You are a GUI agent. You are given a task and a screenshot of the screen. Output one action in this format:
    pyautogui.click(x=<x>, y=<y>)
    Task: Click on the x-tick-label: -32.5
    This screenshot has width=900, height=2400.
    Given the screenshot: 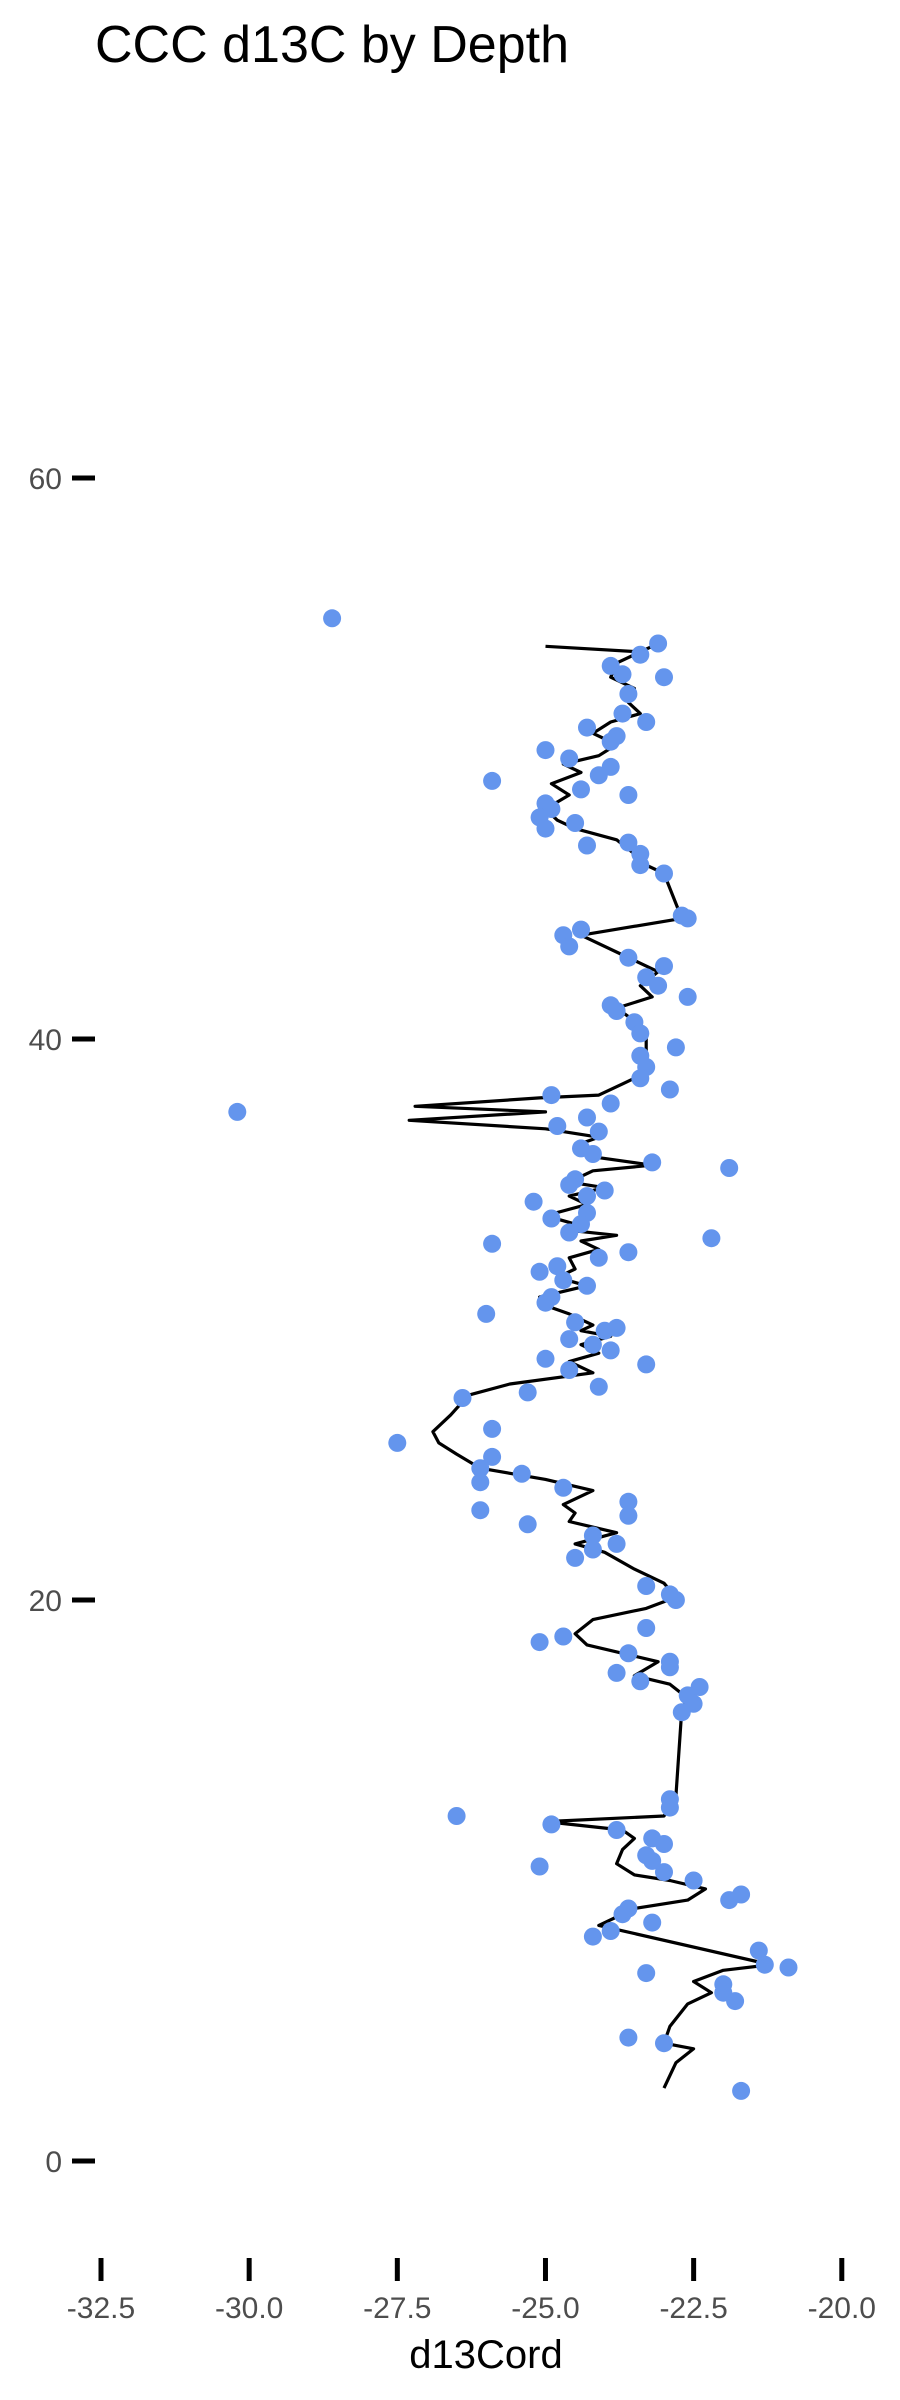 What is the action you would take?
    pyautogui.click(x=101, y=2308)
    